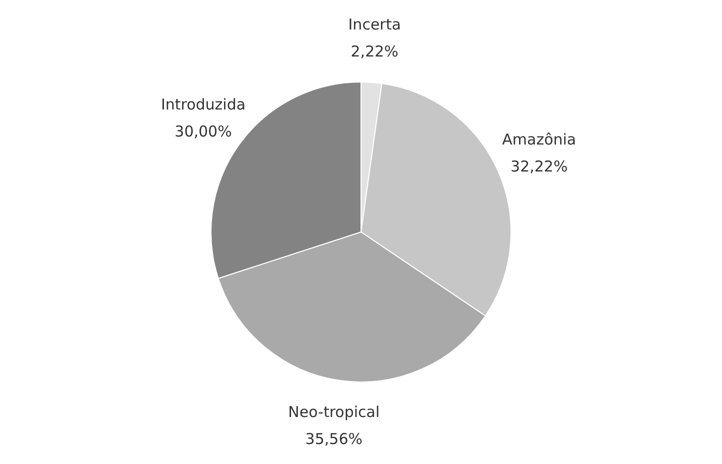 The width and height of the screenshot is (722, 464). What do you see at coordinates (539, 139) in the screenshot?
I see `slice-label: Amazônia` at bounding box center [539, 139].